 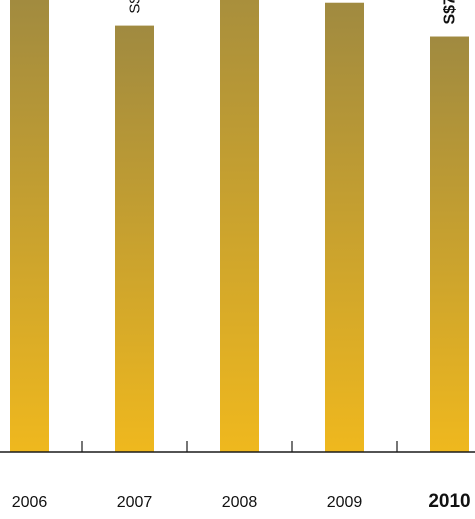 What do you see at coordinates (344, 227) in the screenshot?
I see `bar-2009` at bounding box center [344, 227].